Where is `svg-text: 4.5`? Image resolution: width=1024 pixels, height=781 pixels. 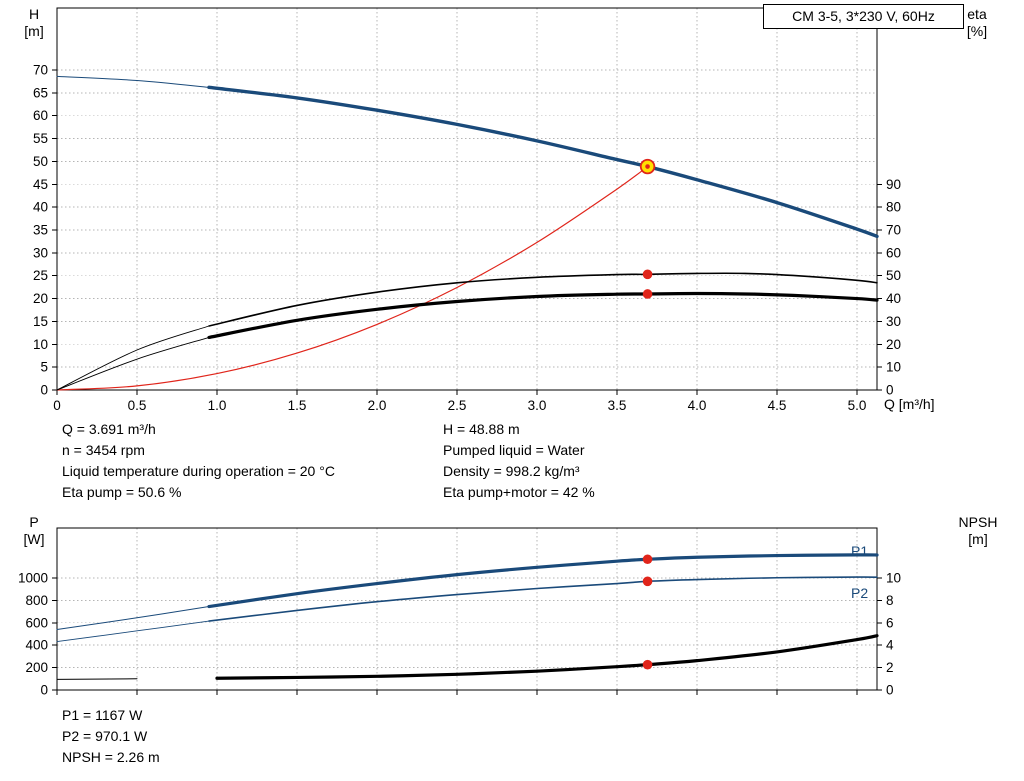 svg-text: 4.5 is located at coordinates (777, 405).